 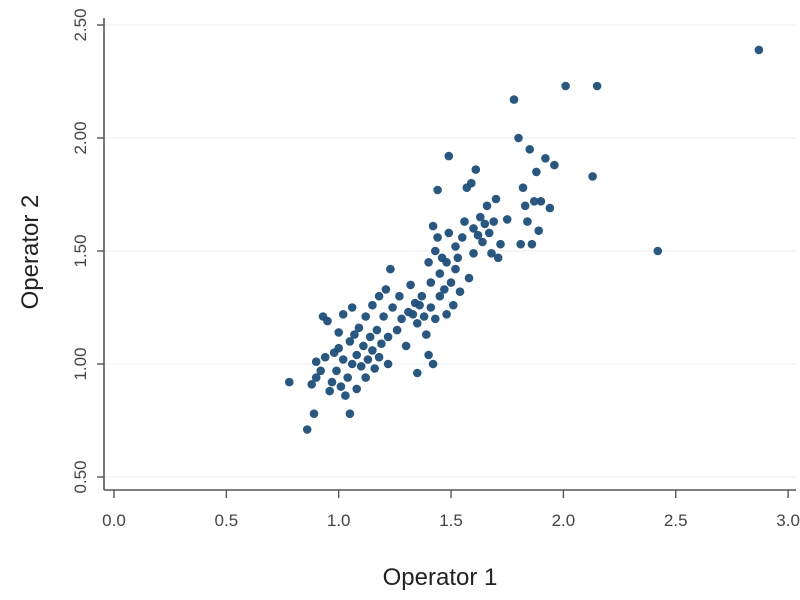 What do you see at coordinates (80, 250) in the screenshot?
I see `y-tick-label: 1.50` at bounding box center [80, 250].